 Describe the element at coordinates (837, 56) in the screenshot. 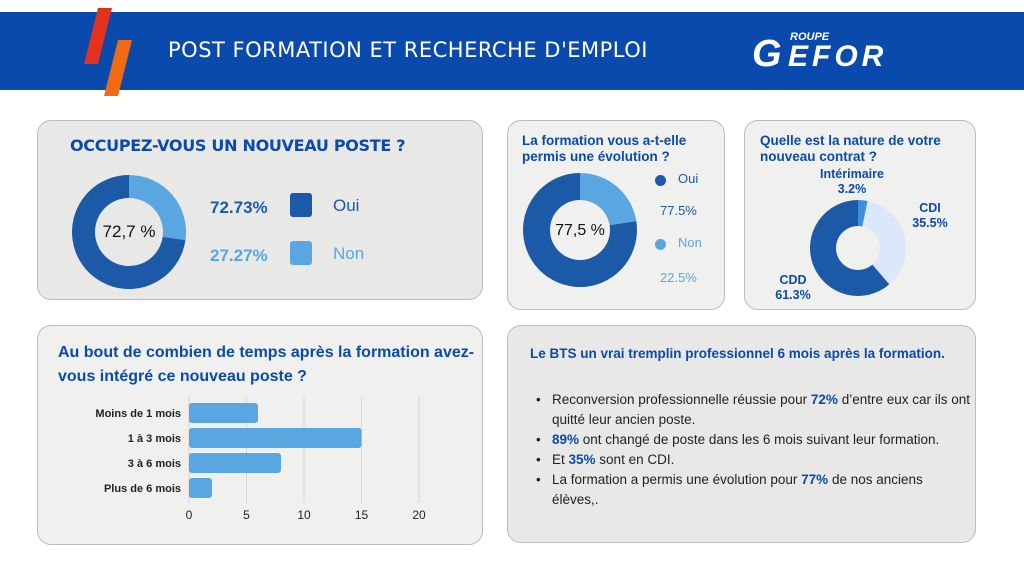

I see `svg-text: EFOR` at that location.